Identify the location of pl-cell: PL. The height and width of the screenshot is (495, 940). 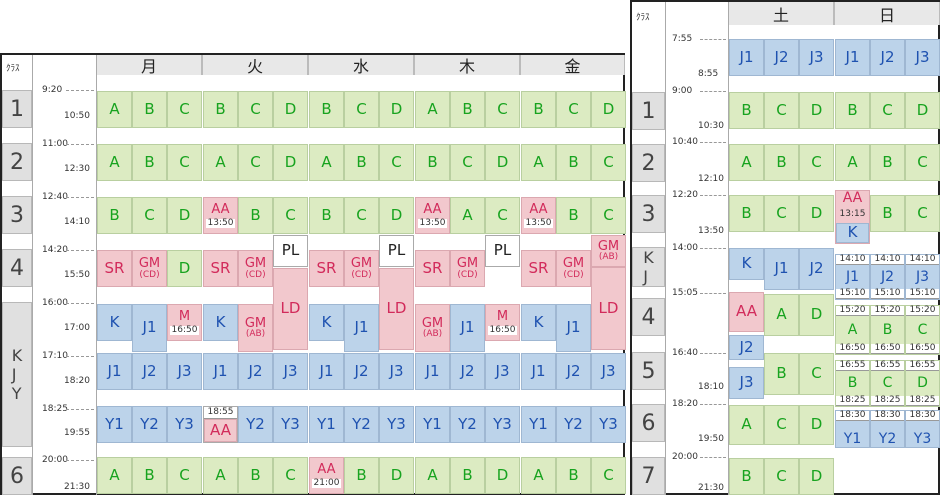
(290, 251).